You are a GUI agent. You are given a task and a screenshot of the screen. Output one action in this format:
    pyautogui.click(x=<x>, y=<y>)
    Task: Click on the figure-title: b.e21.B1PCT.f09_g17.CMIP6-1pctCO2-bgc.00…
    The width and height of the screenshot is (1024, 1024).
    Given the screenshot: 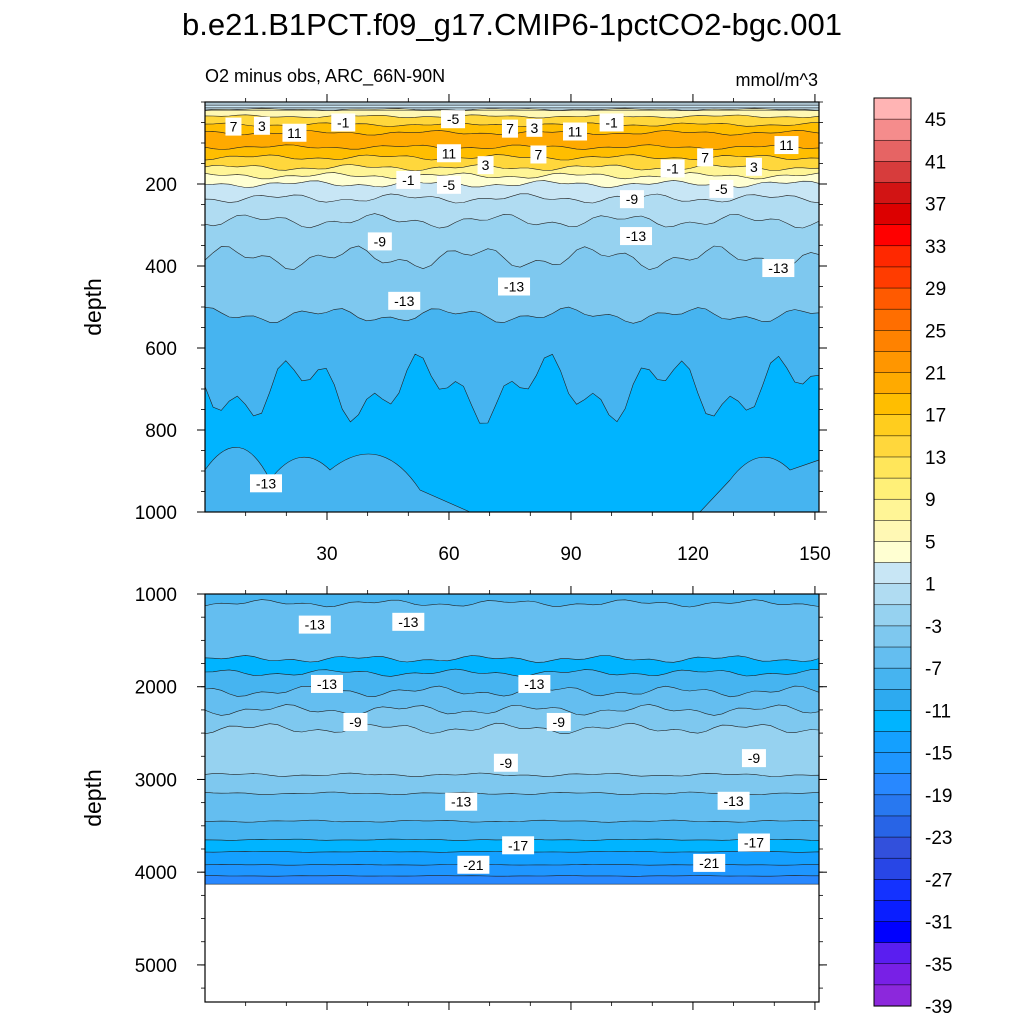 What is the action you would take?
    pyautogui.click(x=512, y=24)
    